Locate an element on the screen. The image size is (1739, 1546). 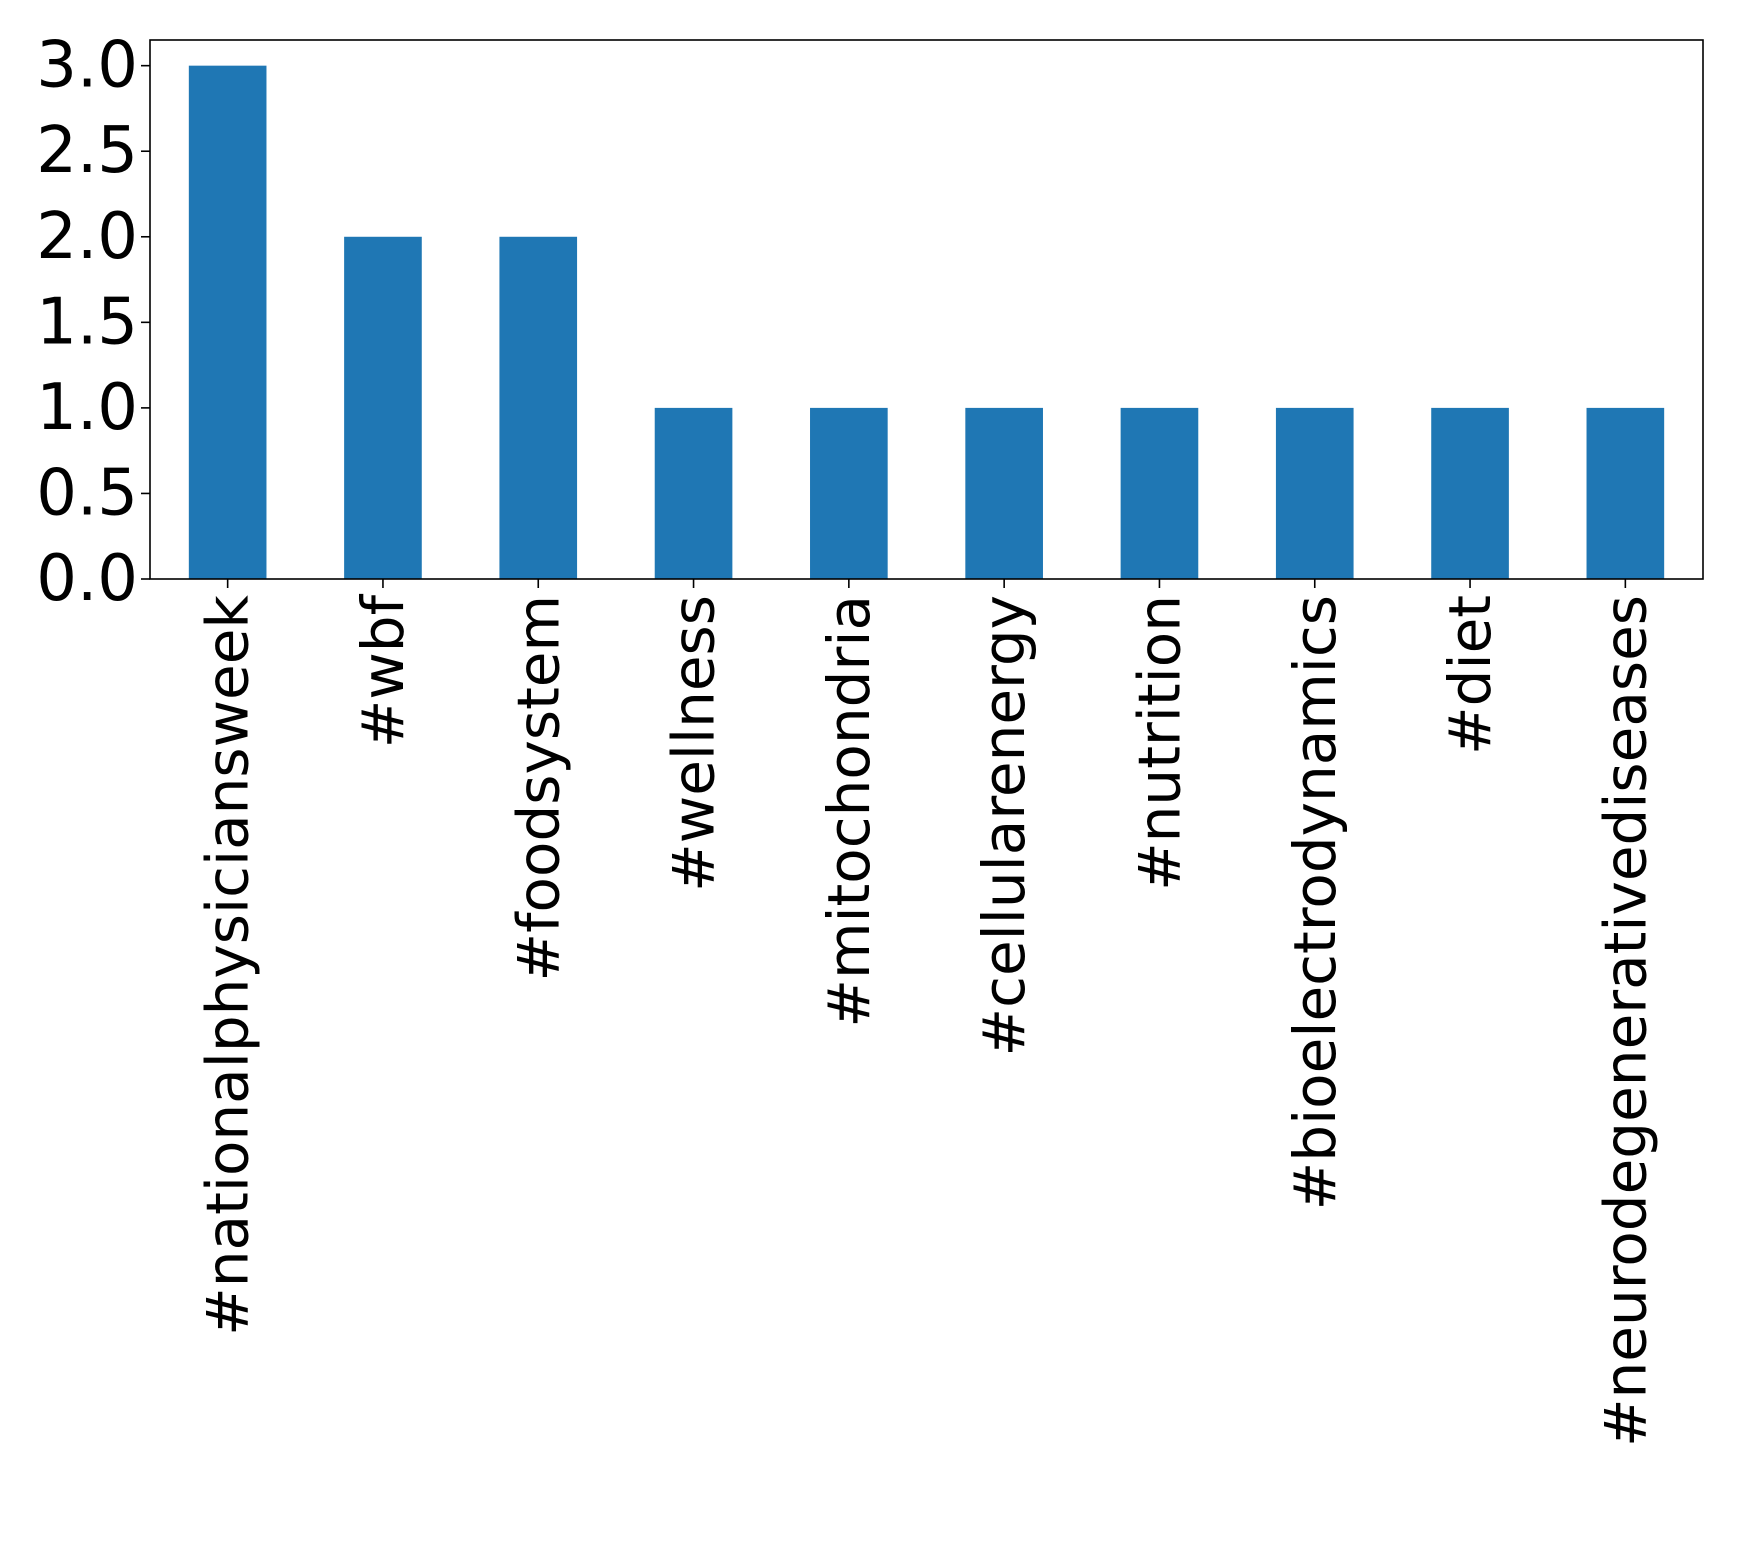
y-tick-label: 0.0 is located at coordinates (87, 579).